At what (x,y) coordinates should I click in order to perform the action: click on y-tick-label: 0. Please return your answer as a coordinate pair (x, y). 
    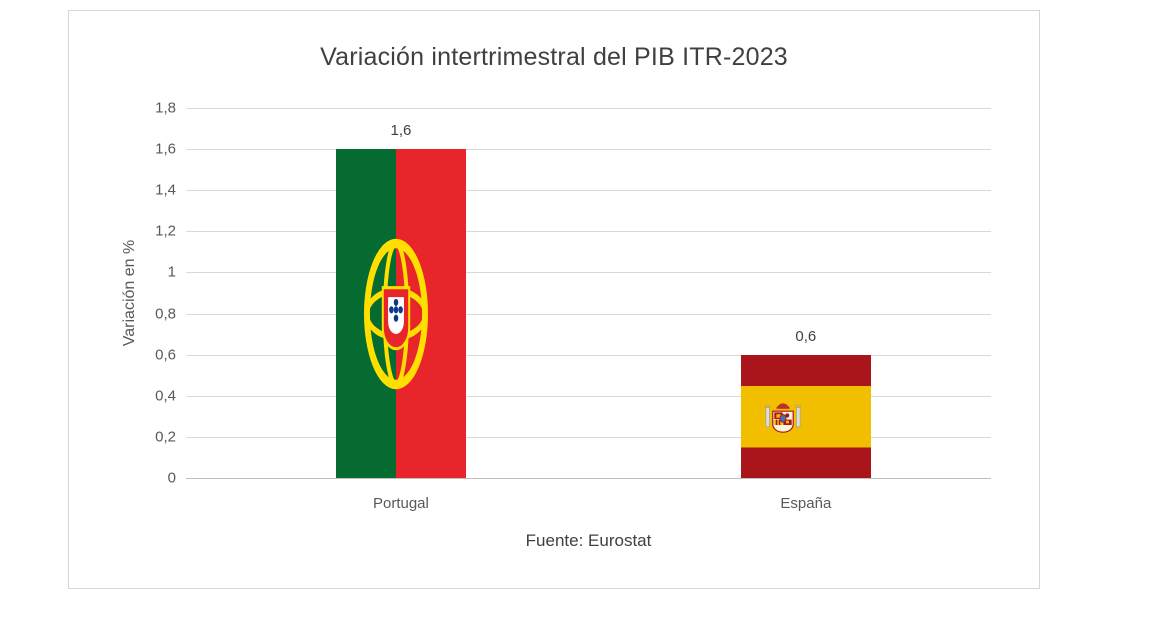
    Looking at the image, I should click on (171, 478).